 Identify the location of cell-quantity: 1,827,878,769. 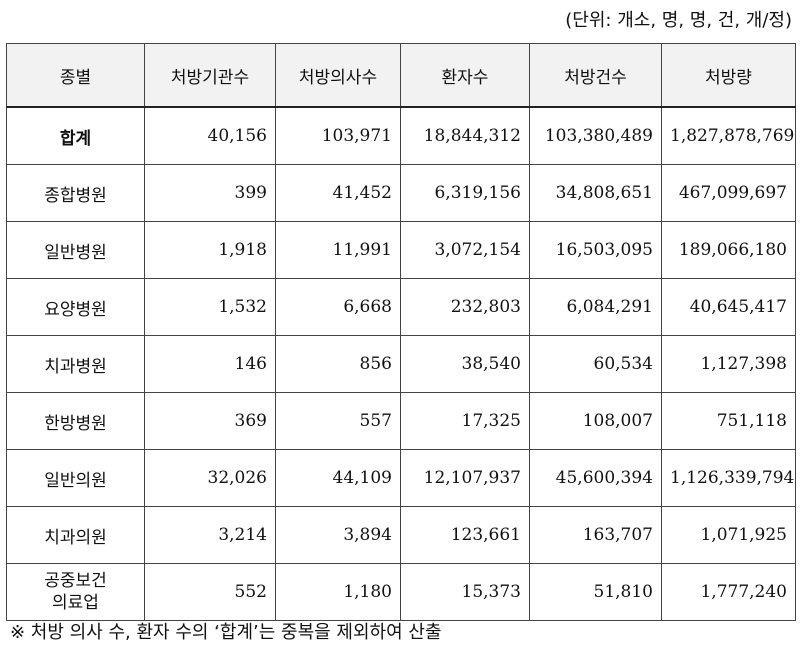
(728, 135).